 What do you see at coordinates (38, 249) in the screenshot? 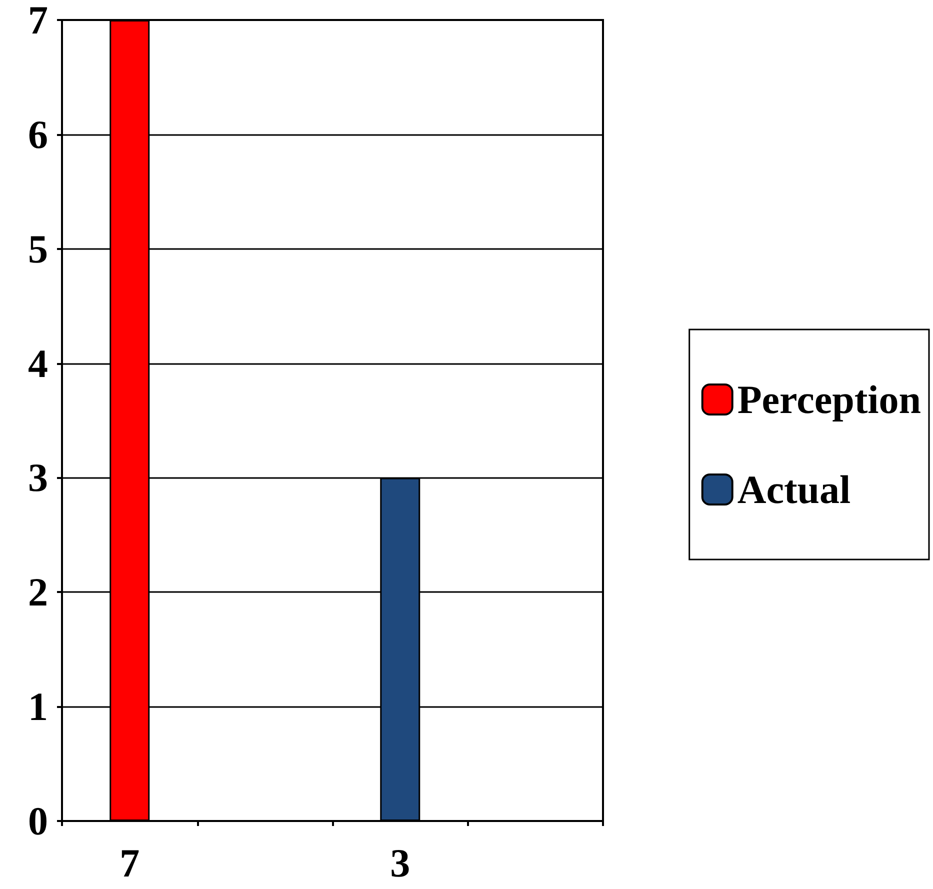
I see `y-tick-label: 5` at bounding box center [38, 249].